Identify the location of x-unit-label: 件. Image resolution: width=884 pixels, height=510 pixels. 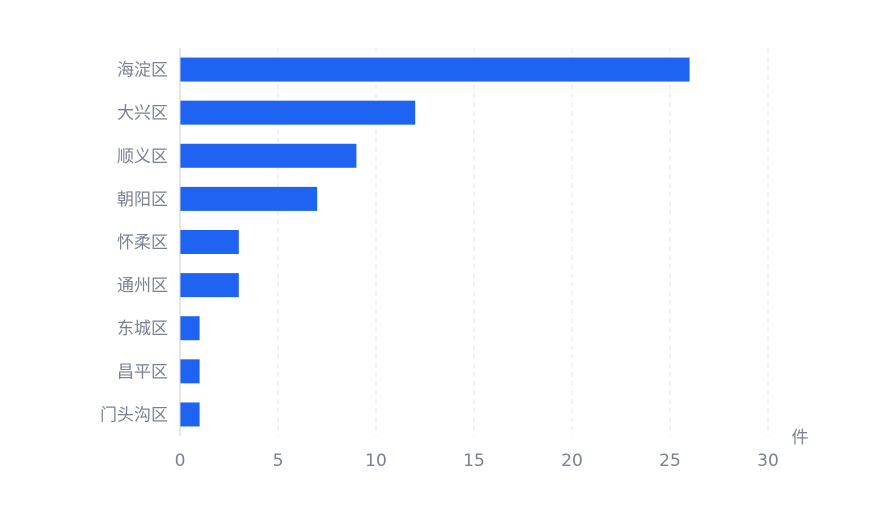
(800, 438).